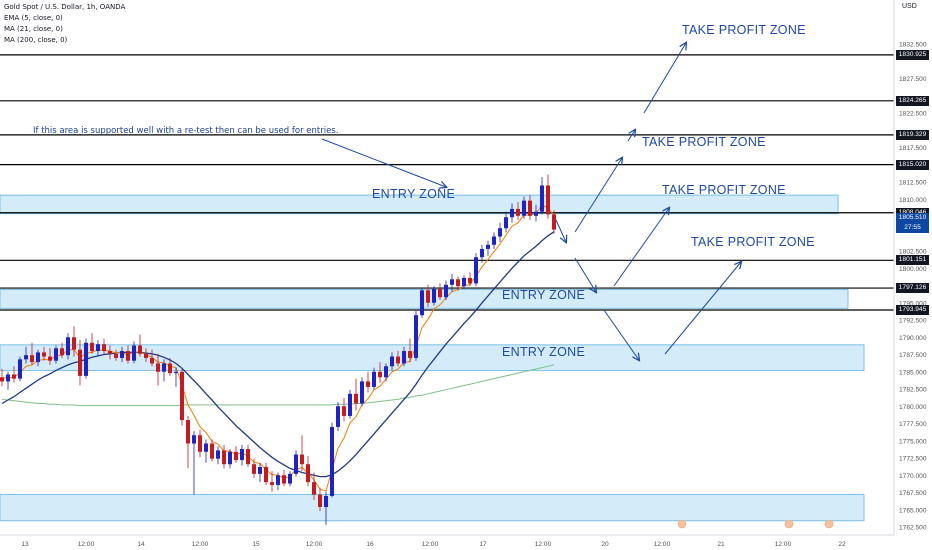 The height and width of the screenshot is (550, 932). Describe the element at coordinates (33, 18) in the screenshot. I see `ema-legend: EMA (5, close, 0)` at that location.